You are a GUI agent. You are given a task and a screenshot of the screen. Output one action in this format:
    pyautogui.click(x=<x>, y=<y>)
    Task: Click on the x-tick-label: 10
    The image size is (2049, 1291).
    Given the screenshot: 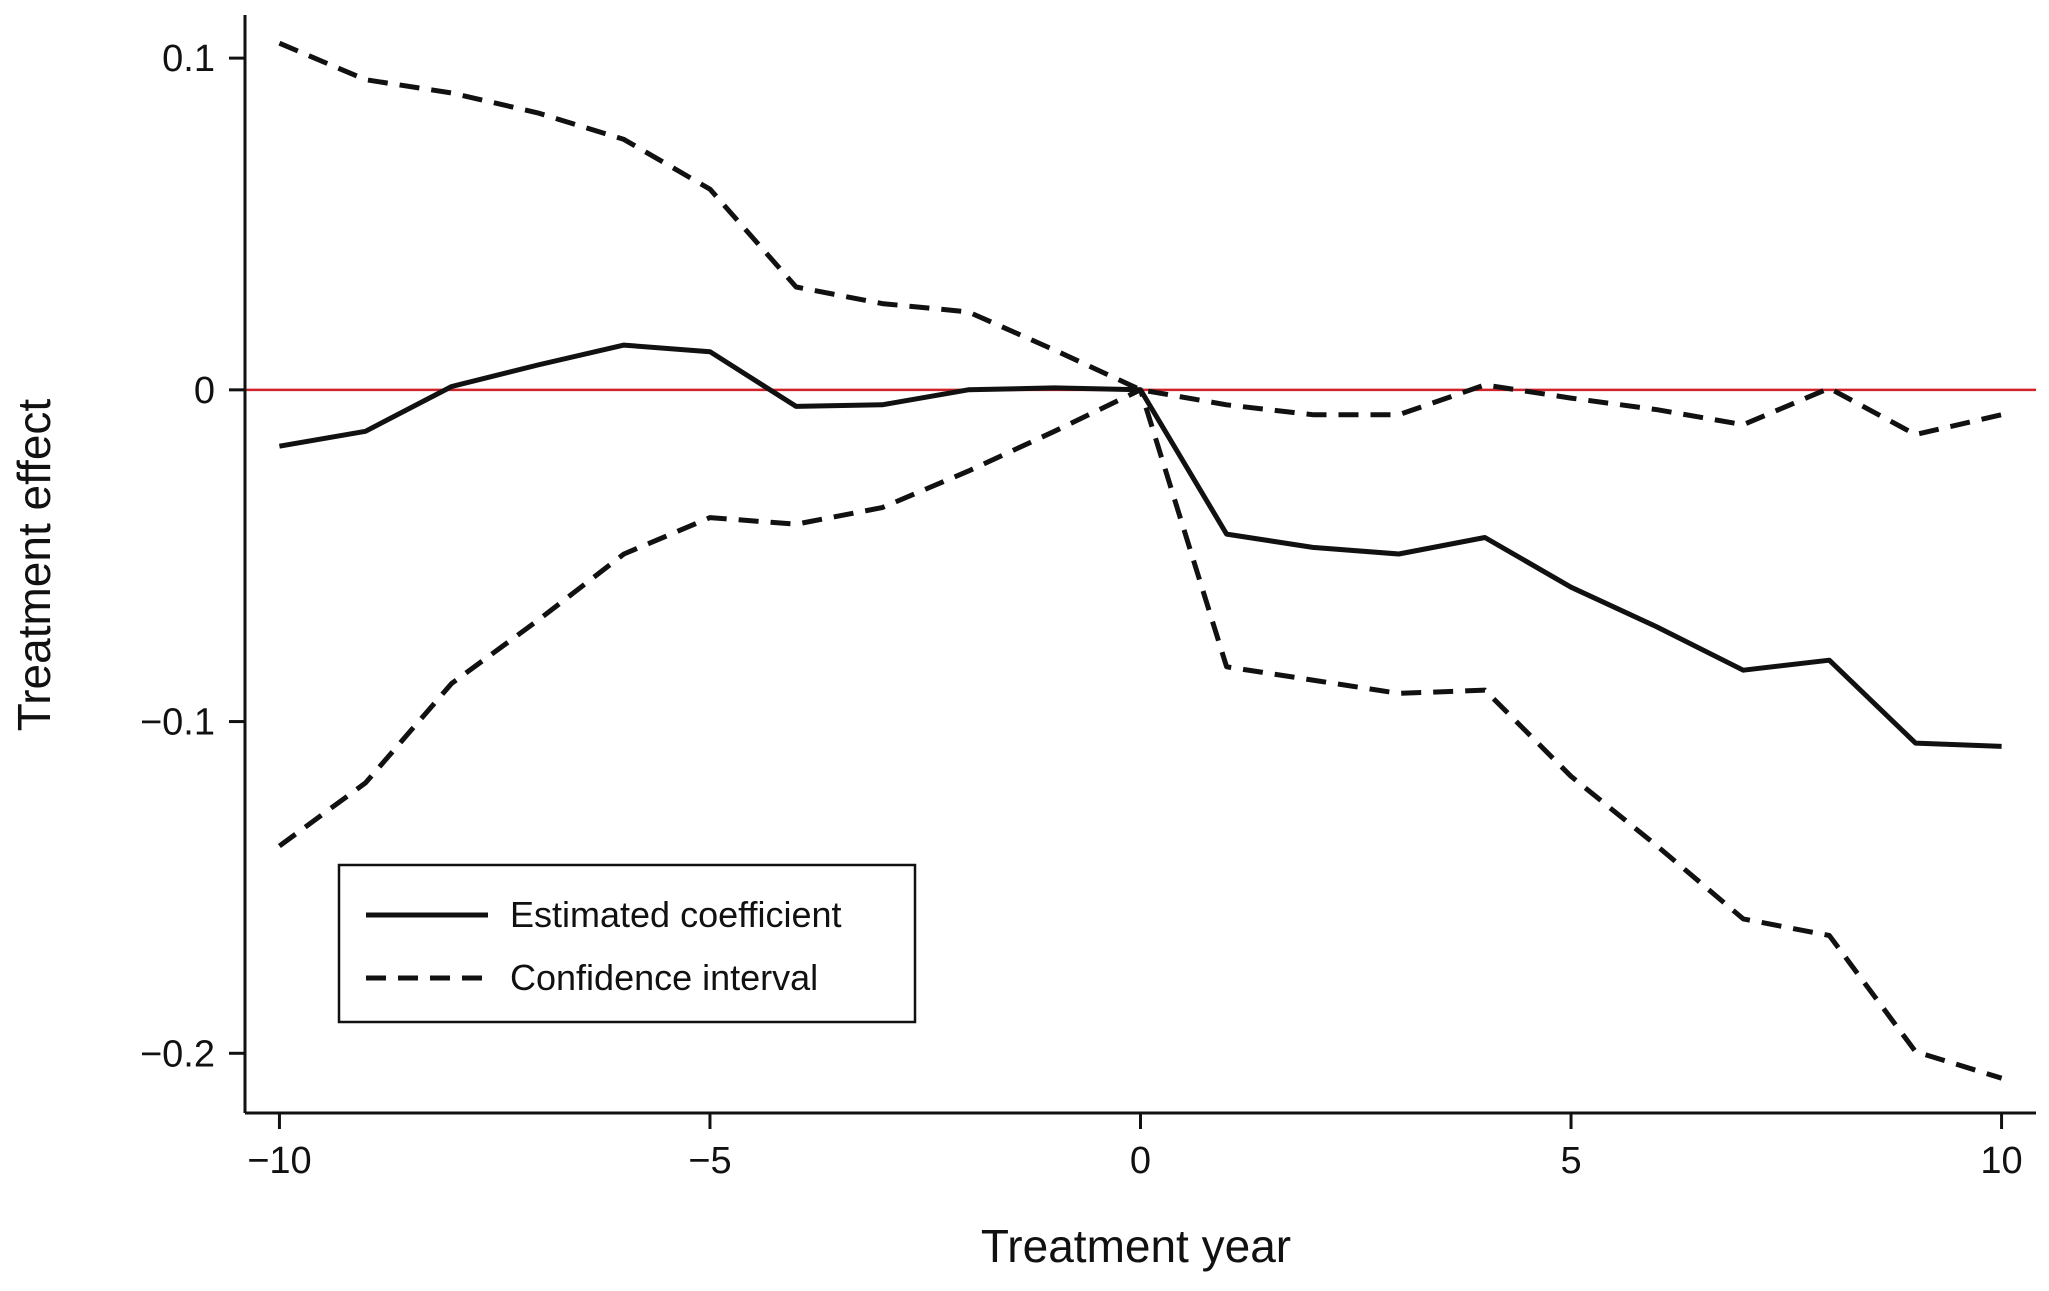 What is the action you would take?
    pyautogui.click(x=2001, y=1161)
    